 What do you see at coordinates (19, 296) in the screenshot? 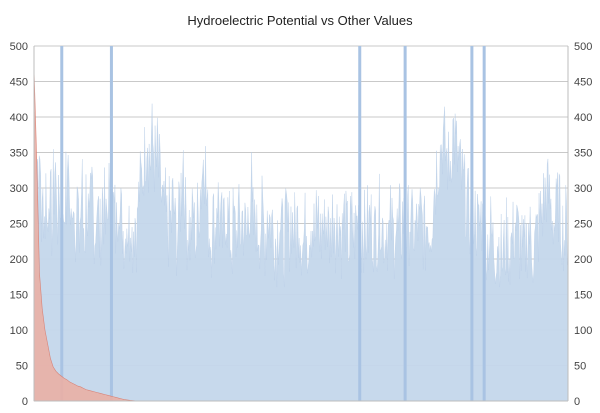
I see `y-tick-label-left: 150` at bounding box center [19, 296].